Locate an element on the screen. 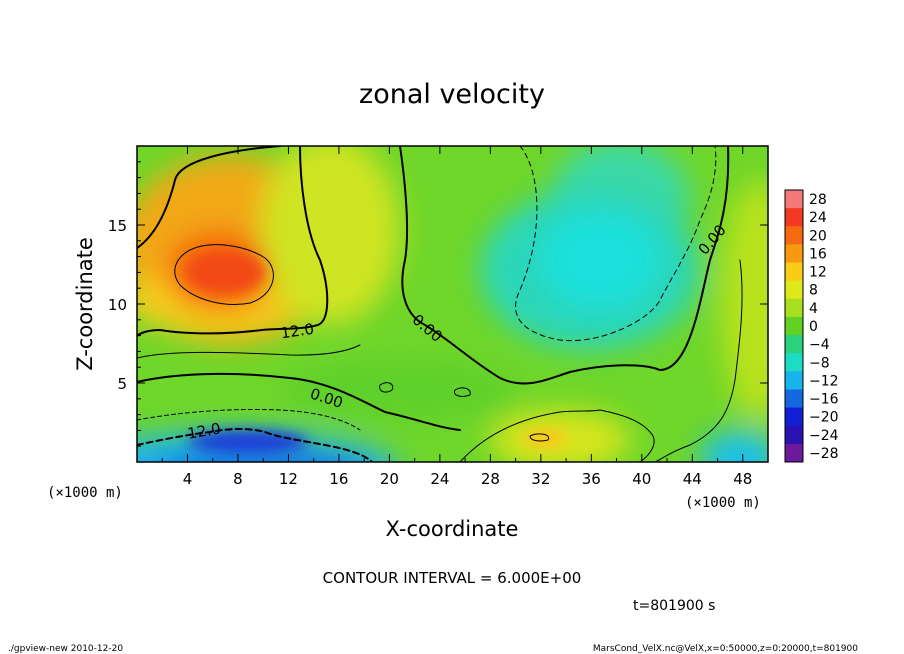 This screenshot has width=904, height=654. x-tick-label: 4 is located at coordinates (188, 479).